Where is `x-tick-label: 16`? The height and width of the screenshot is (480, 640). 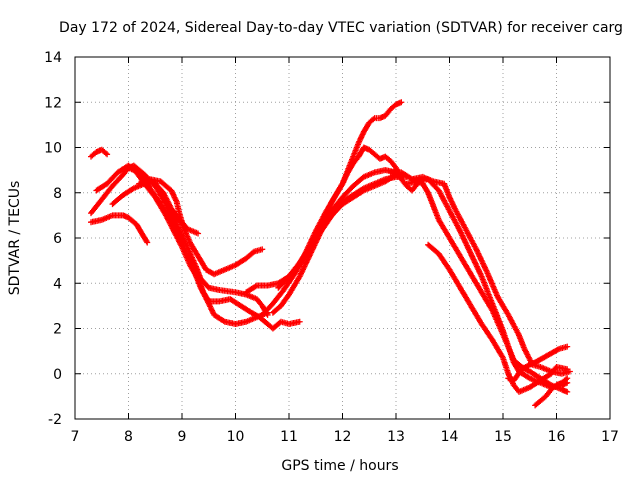 x-tick-label: 16 is located at coordinates (557, 437).